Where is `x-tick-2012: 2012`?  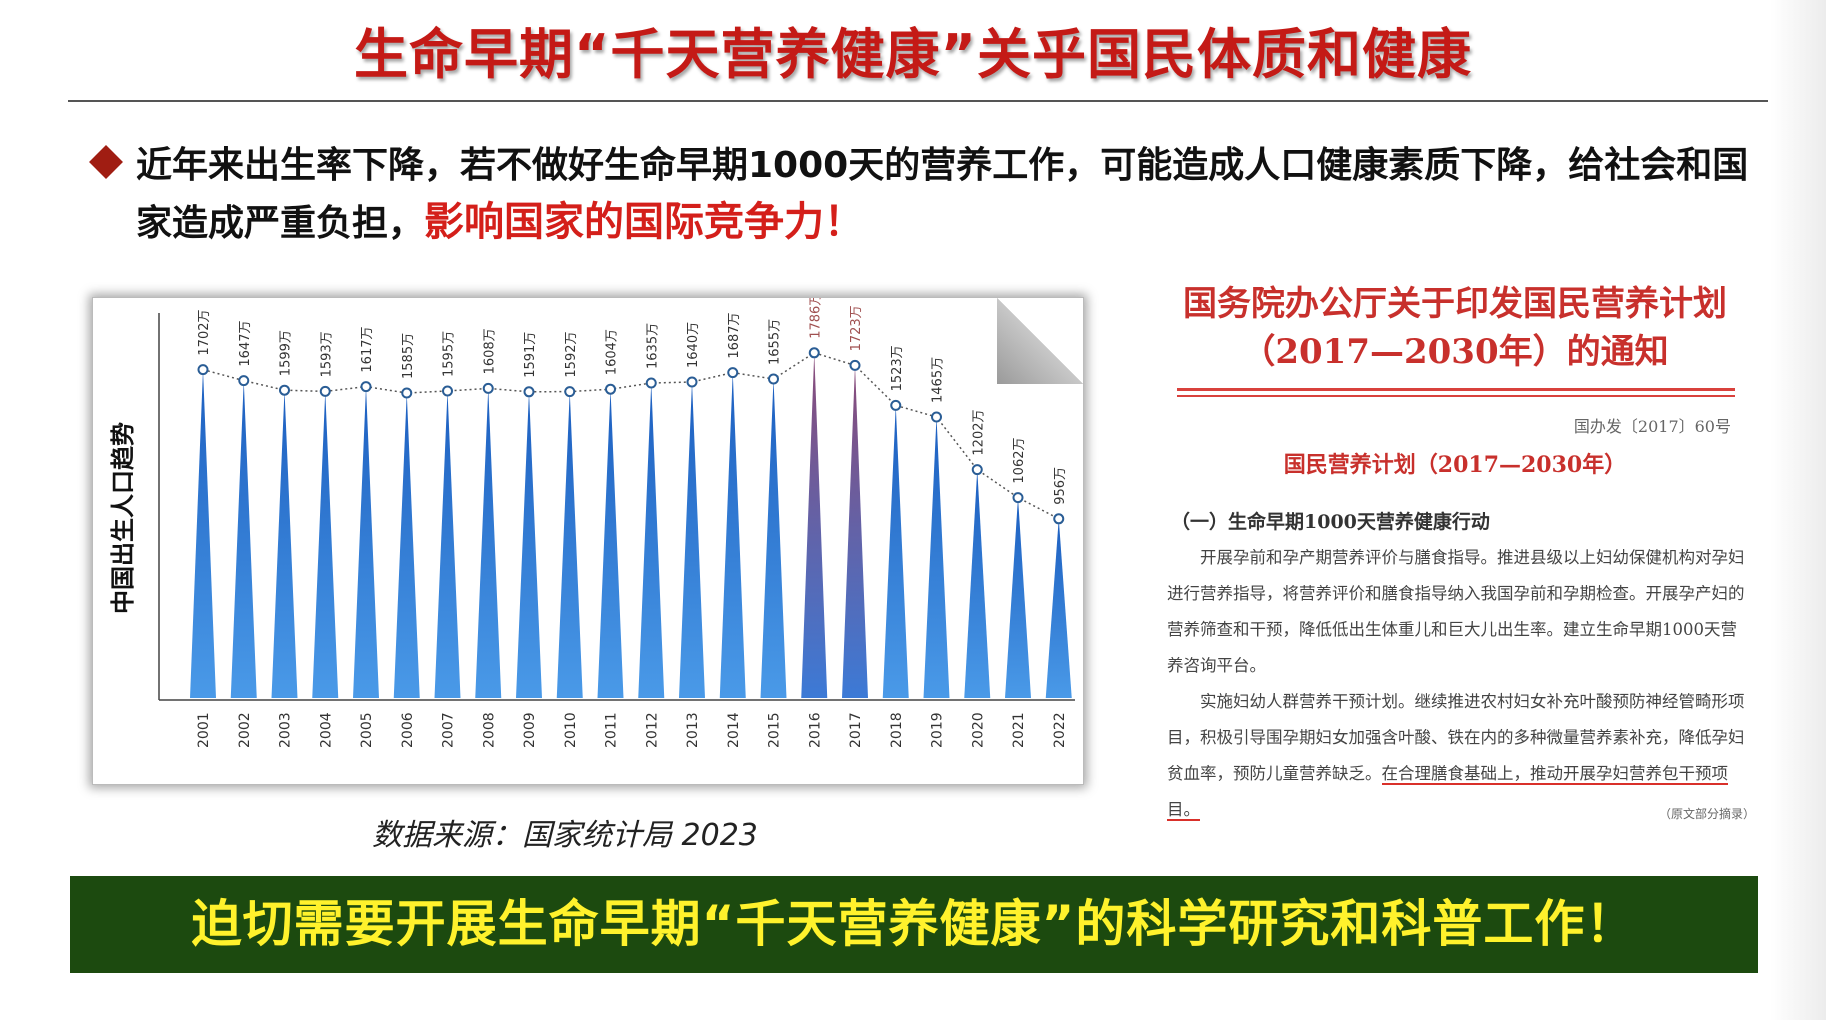
x-tick-2012: 2012 is located at coordinates (652, 730).